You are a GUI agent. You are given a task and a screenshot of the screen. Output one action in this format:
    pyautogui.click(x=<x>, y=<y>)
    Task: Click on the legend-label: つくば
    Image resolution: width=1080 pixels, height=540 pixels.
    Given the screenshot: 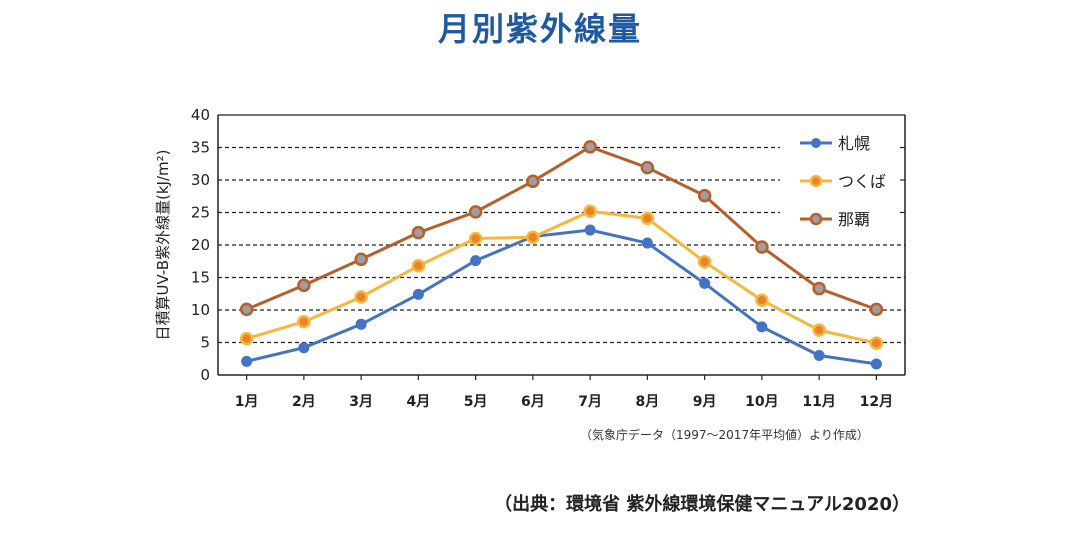 What is the action you would take?
    pyautogui.click(x=862, y=181)
    